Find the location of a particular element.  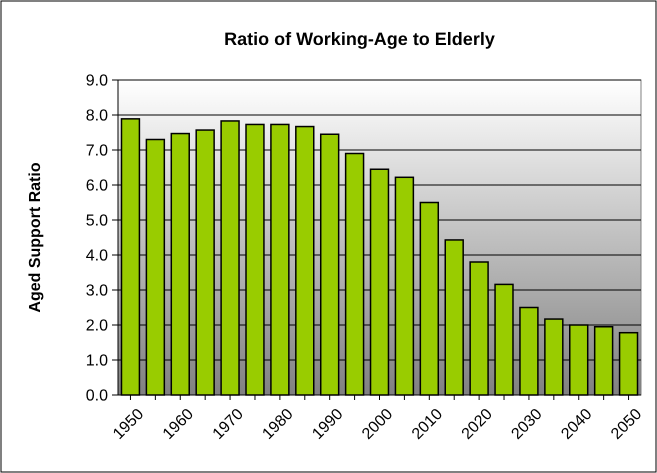

y-axis-title: Aged Support Ratio is located at coordinates (35, 237).